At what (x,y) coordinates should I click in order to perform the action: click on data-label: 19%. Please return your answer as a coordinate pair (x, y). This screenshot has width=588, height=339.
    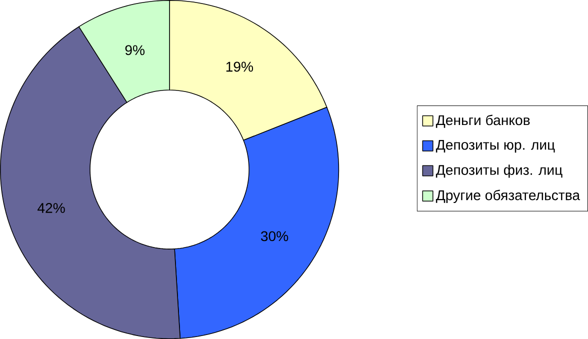
    Looking at the image, I should click on (240, 67).